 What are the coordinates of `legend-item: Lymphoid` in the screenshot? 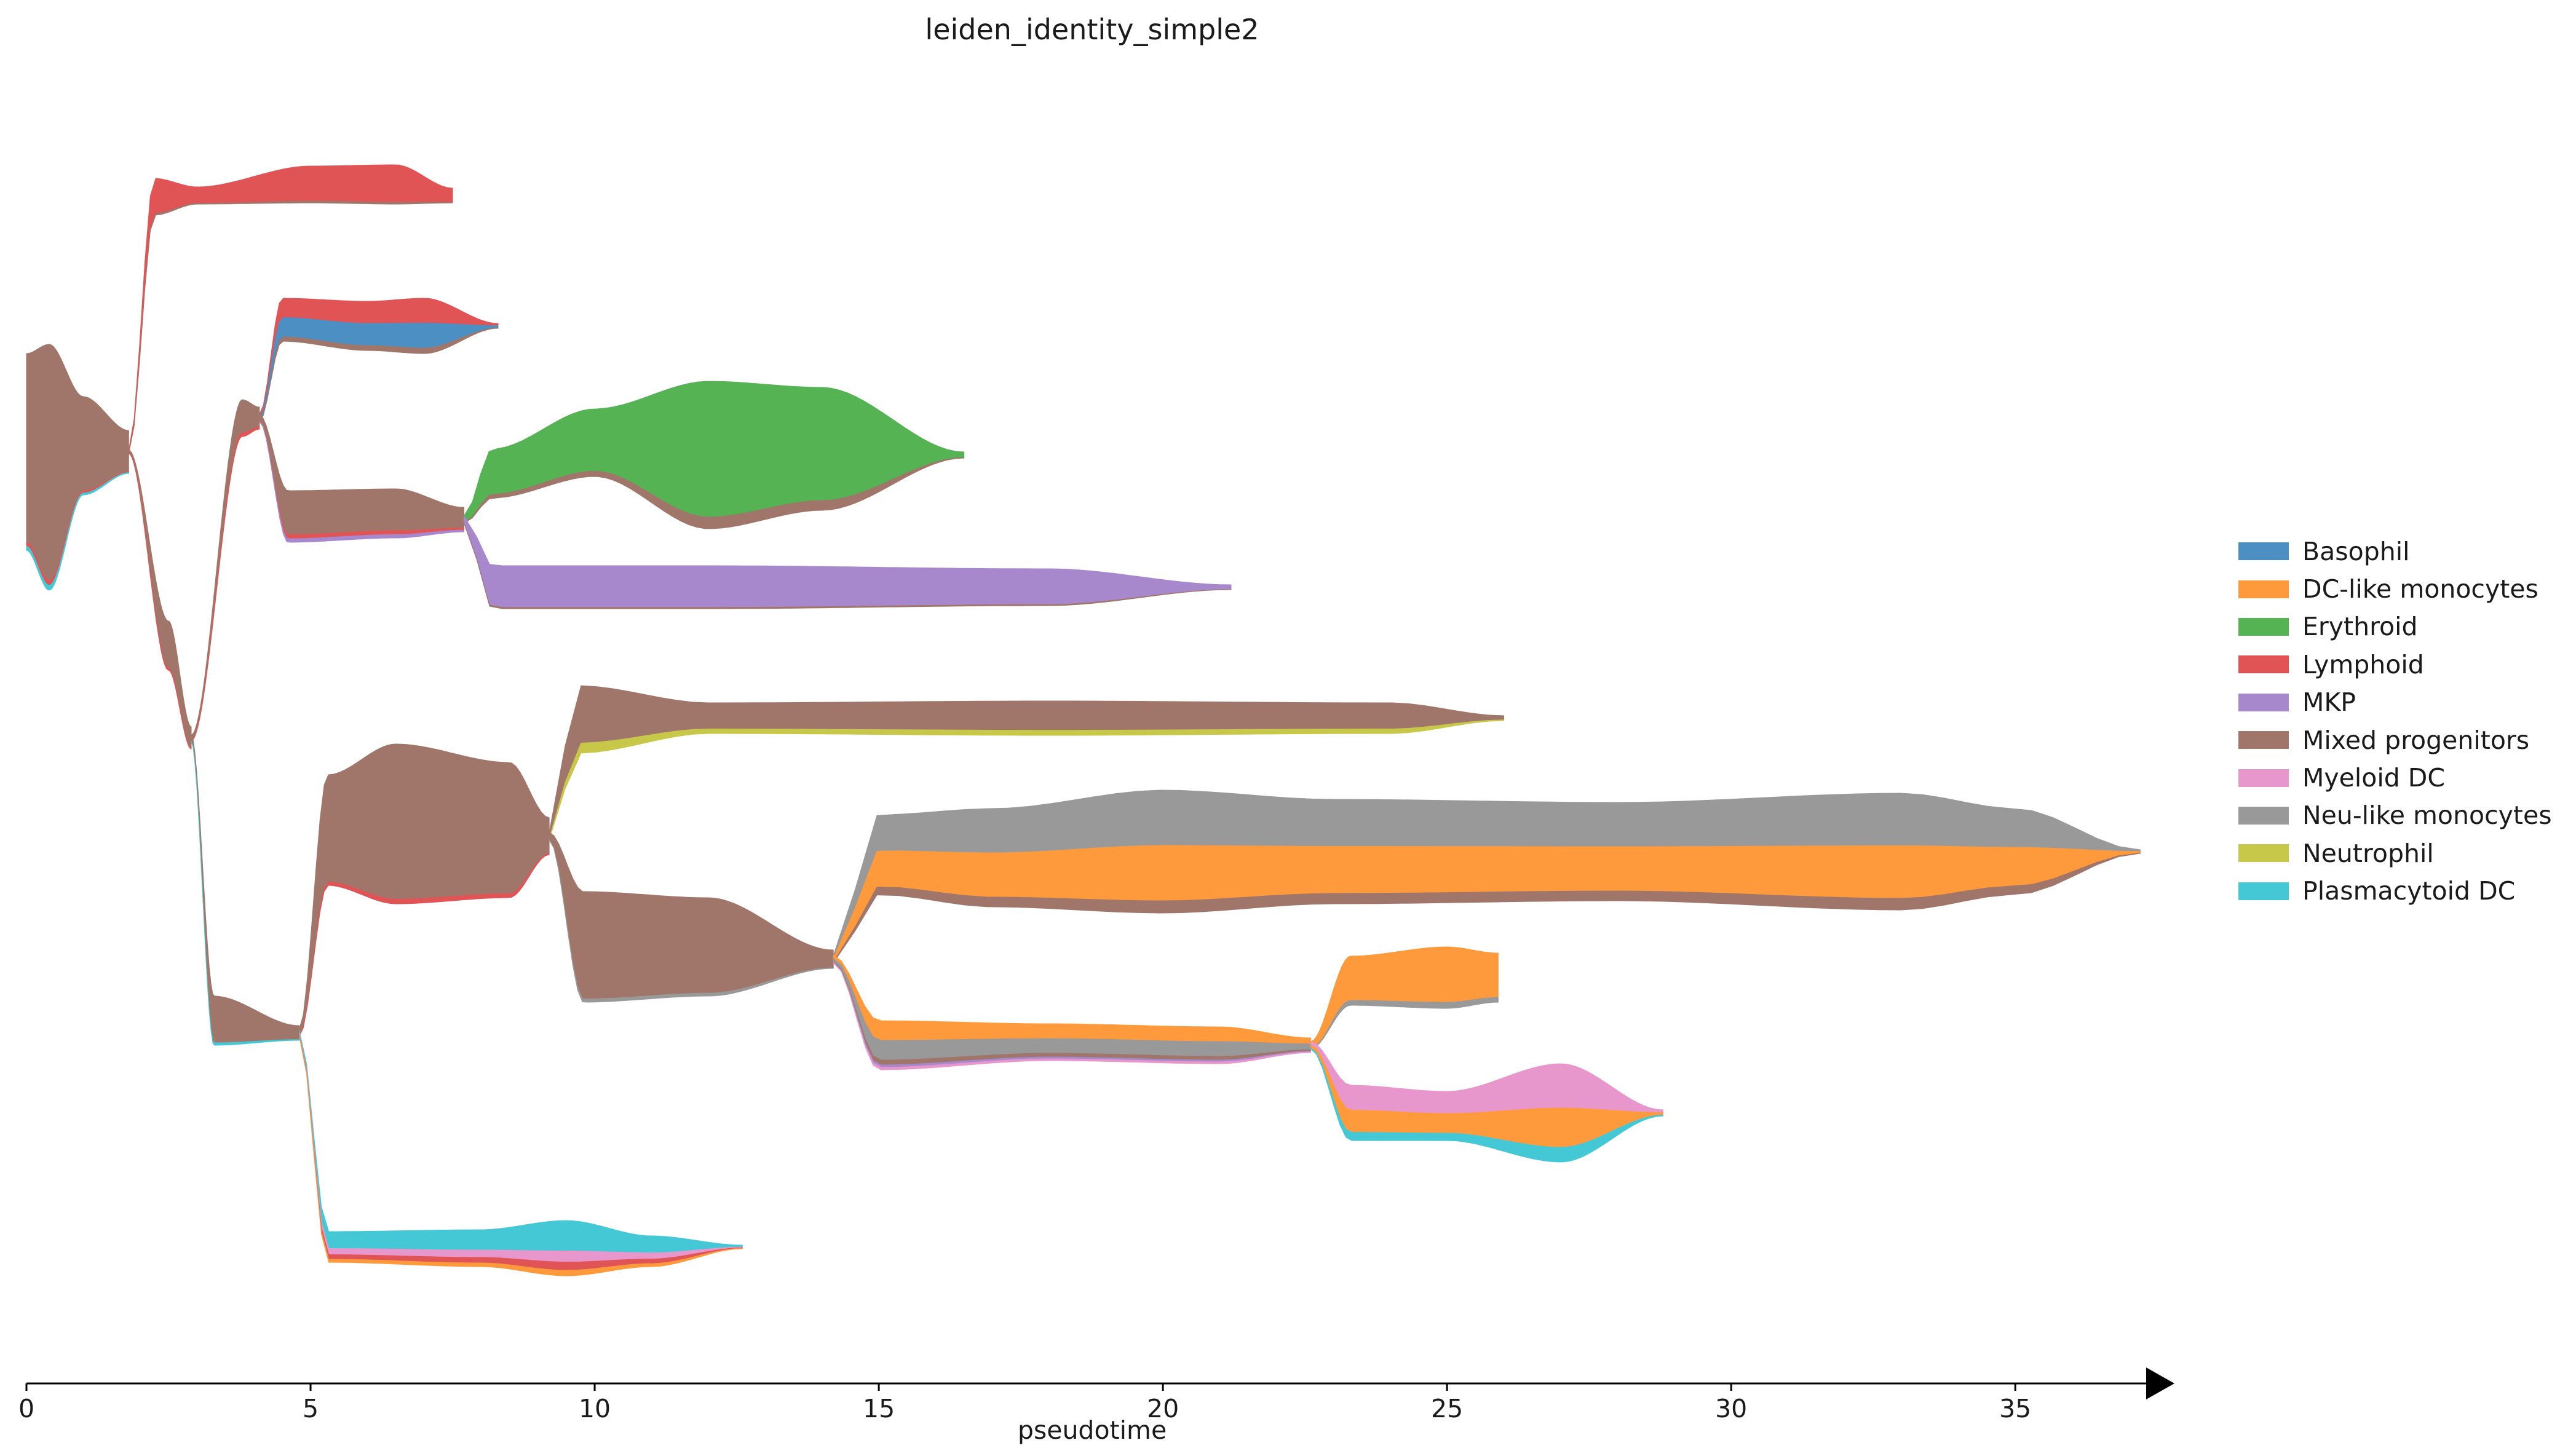 It's located at (2395, 664).